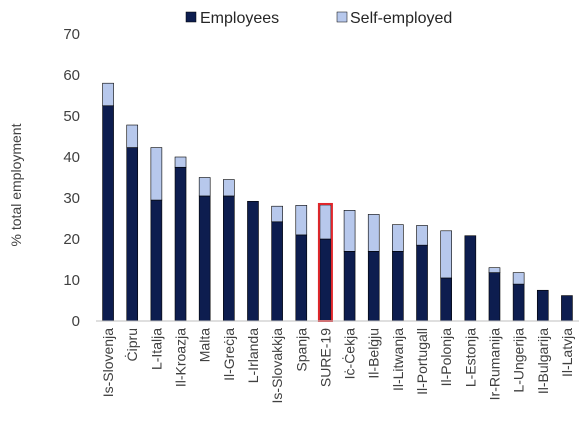  Describe the element at coordinates (71, 157) in the screenshot. I see `y-tick-label: 40` at that location.